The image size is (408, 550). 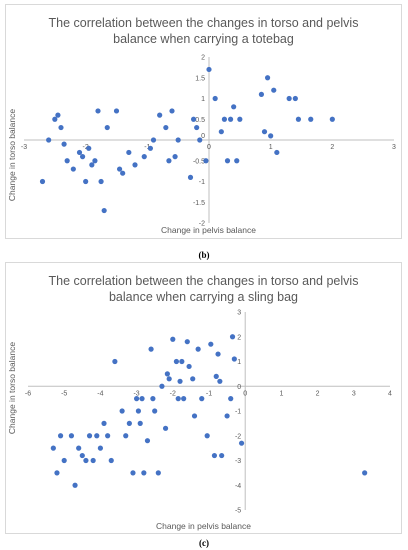 I want to click on y-tick-label: -1, so click(x=202, y=182).